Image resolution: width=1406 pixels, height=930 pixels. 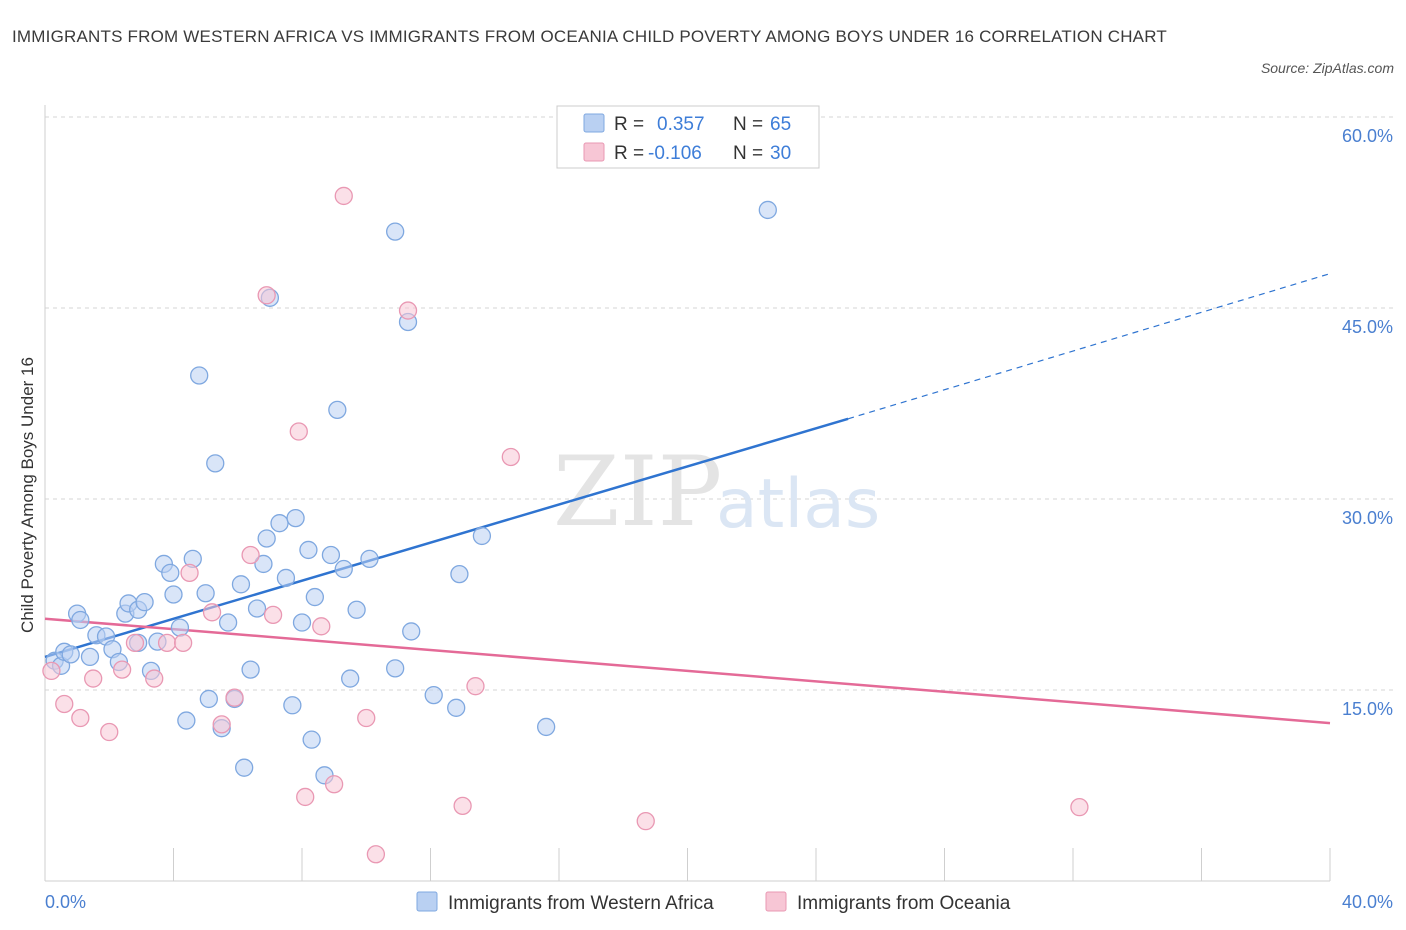 I want to click on y-tick-label: 45.0%, so click(x=1367, y=327).